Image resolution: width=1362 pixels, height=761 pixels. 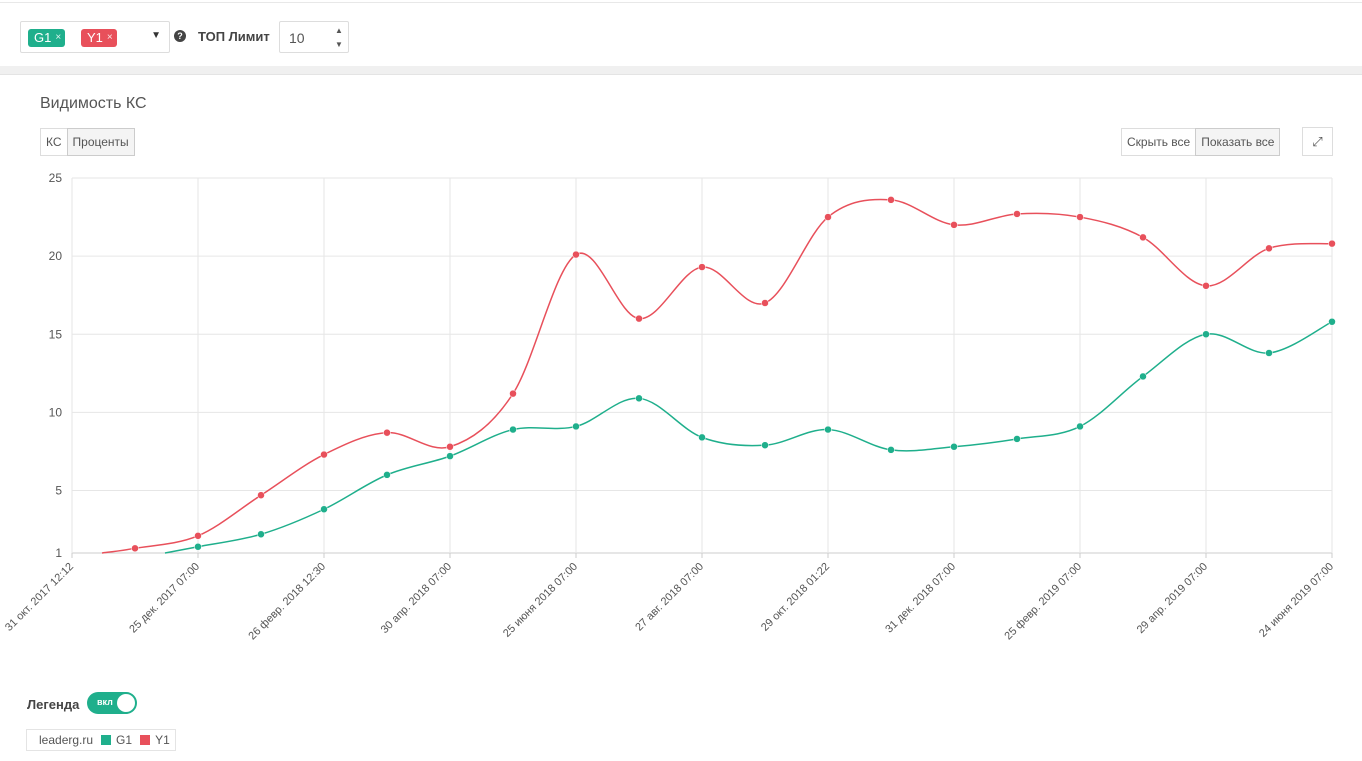 I want to click on tag-y1-remove-icon: ×, so click(x=109, y=37).